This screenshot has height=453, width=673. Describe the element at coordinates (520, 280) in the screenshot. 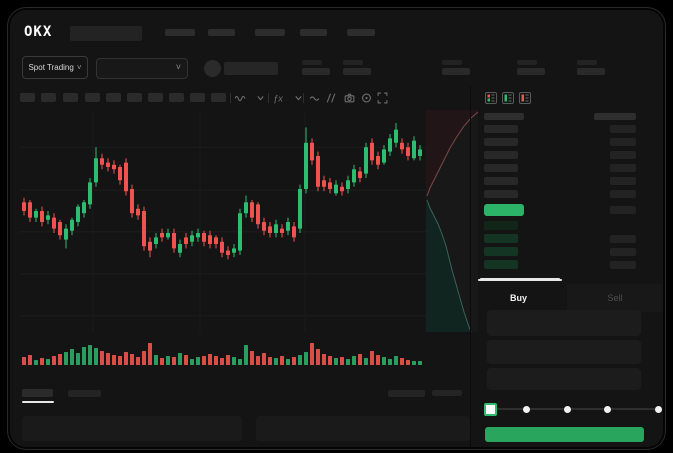

I see `buy-tab-indicator` at that location.